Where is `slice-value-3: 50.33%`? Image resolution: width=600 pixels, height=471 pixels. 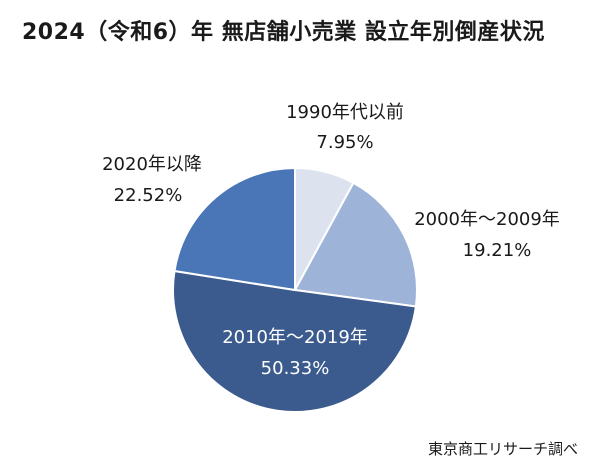 slice-value-3: 50.33% is located at coordinates (295, 368).